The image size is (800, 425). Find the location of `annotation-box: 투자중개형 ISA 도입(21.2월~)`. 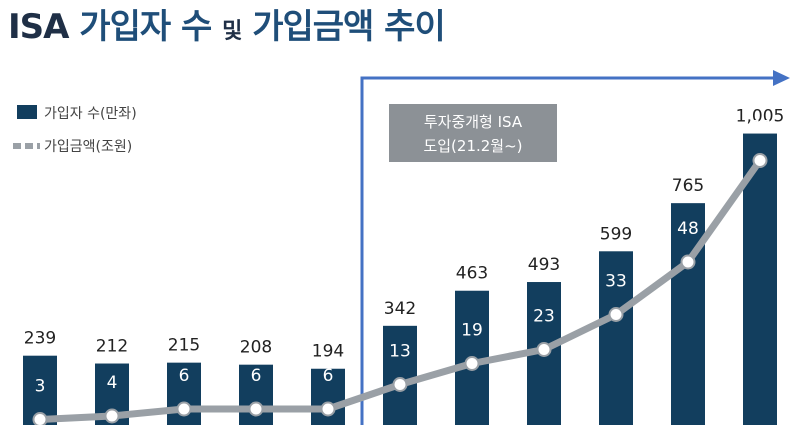

annotation-box: 투자중개형 ISA 도입(21.2월~) is located at coordinates (473, 133).